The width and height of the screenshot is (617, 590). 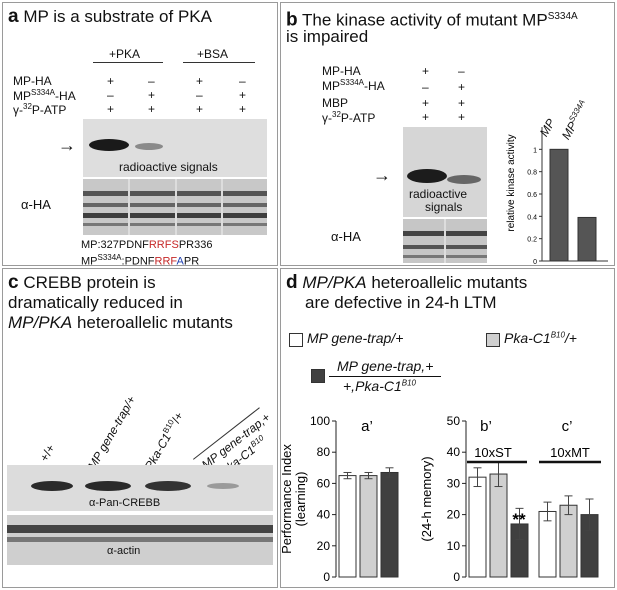 What do you see at coordinates (425, 87) in the screenshot?
I see `sym-b-1-0: –` at bounding box center [425, 87].